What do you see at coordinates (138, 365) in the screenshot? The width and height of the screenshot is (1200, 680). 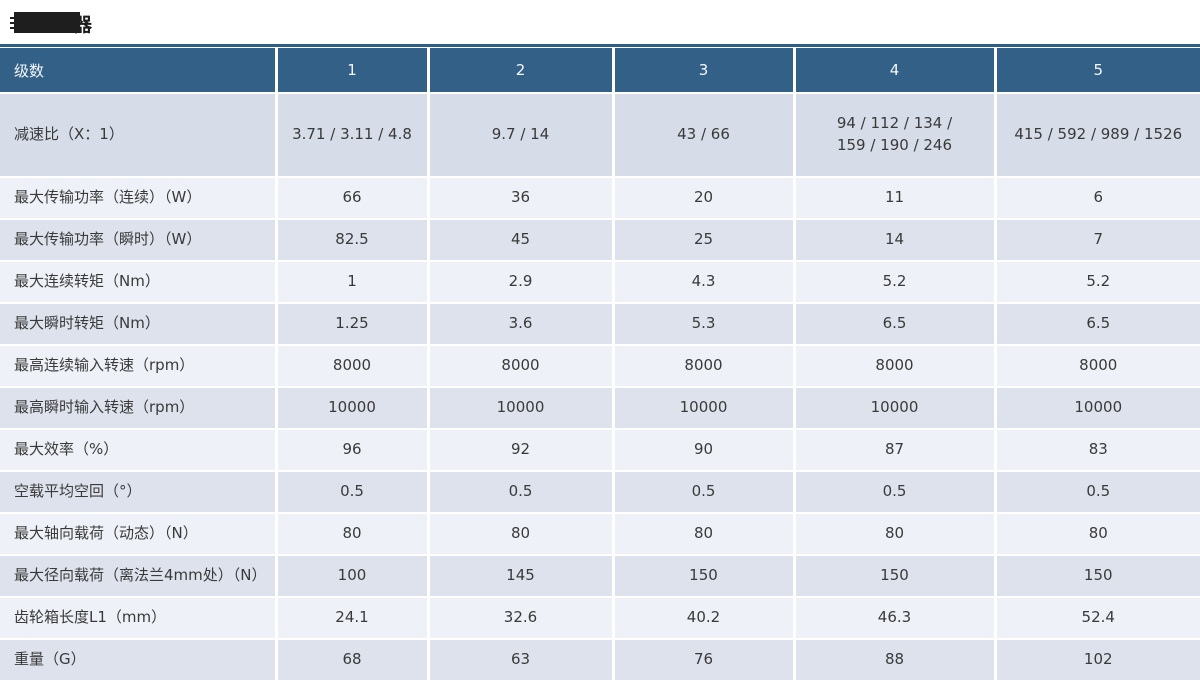 I see `spec-label: 最高连续输入转速（rpm）` at bounding box center [138, 365].